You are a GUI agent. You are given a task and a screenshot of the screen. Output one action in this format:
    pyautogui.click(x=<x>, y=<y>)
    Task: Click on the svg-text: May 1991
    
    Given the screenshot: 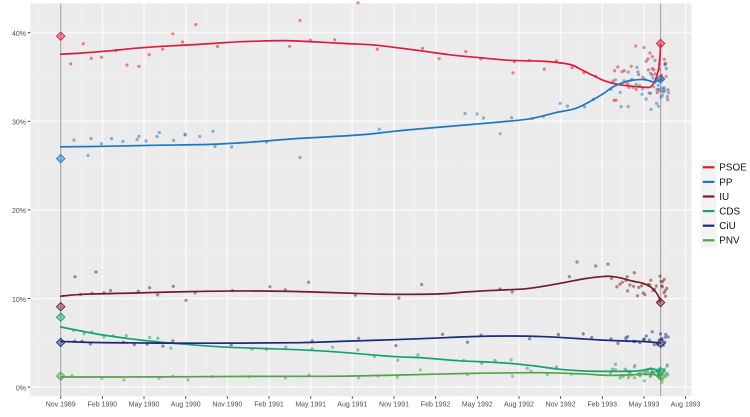 What is the action you would take?
    pyautogui.click(x=310, y=405)
    